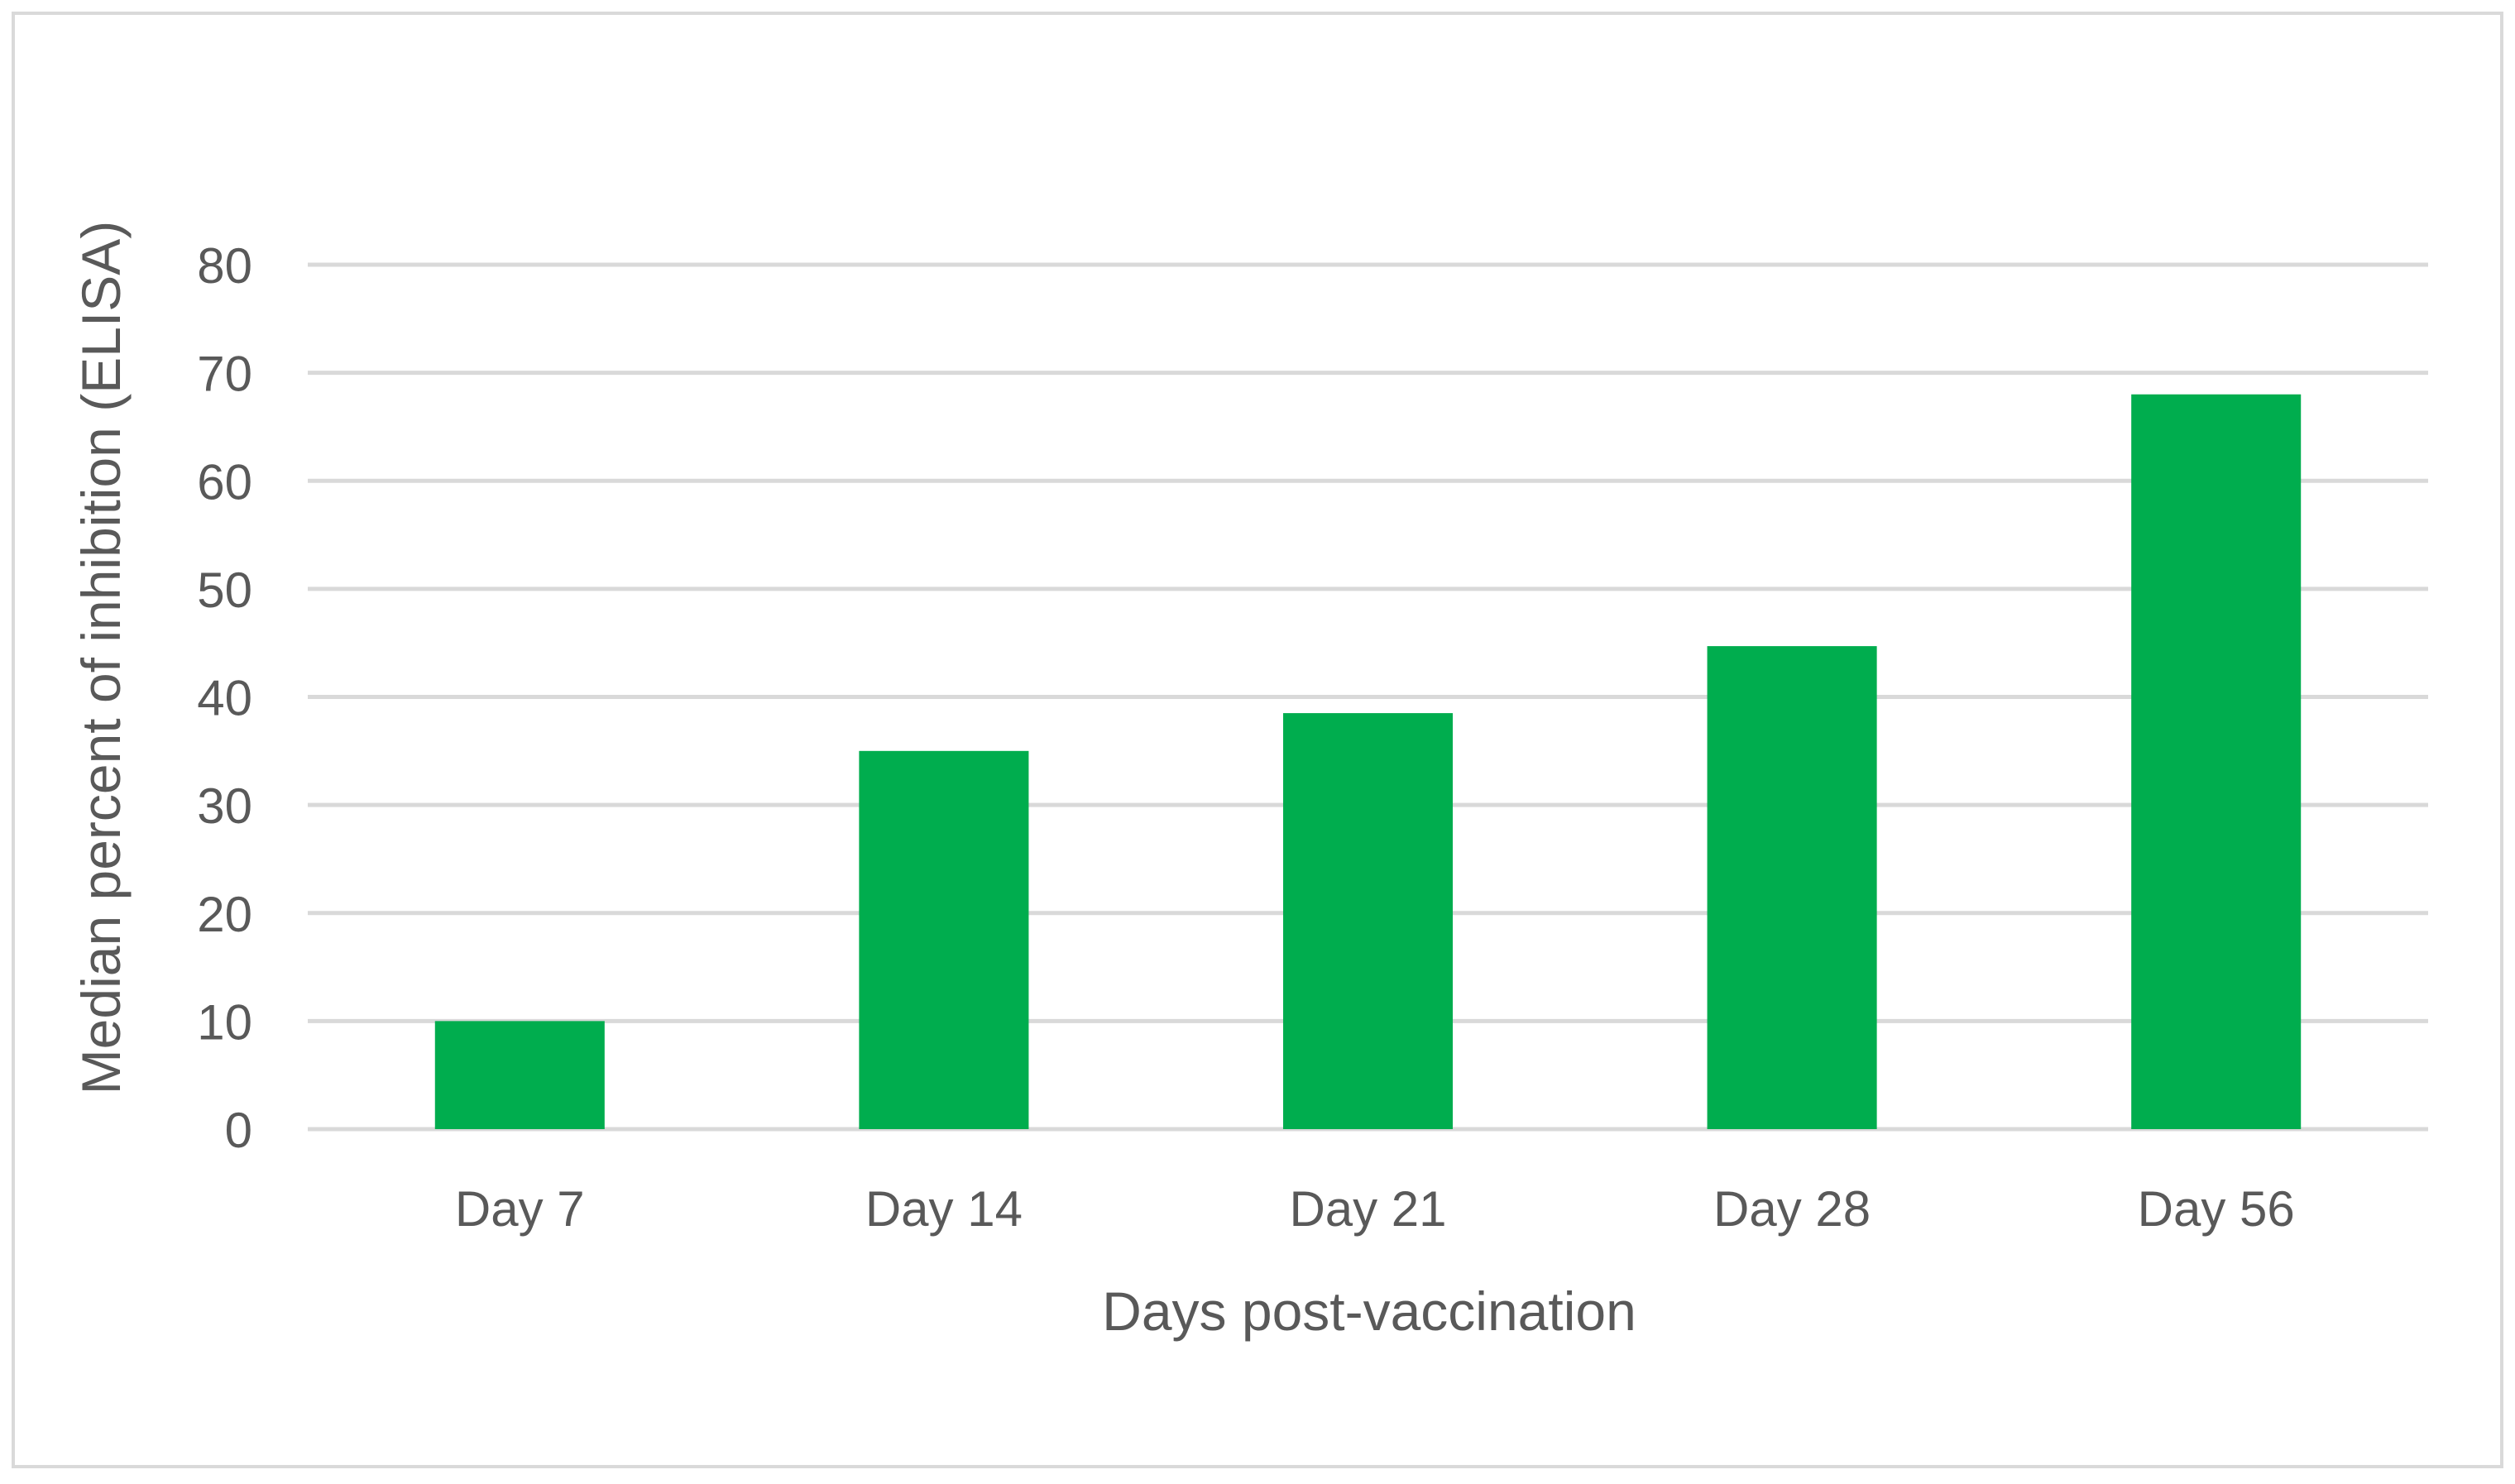  What do you see at coordinates (101, 658) in the screenshot?
I see `y-axis-label: Median percent of inhibition (ELISA)` at bounding box center [101, 658].